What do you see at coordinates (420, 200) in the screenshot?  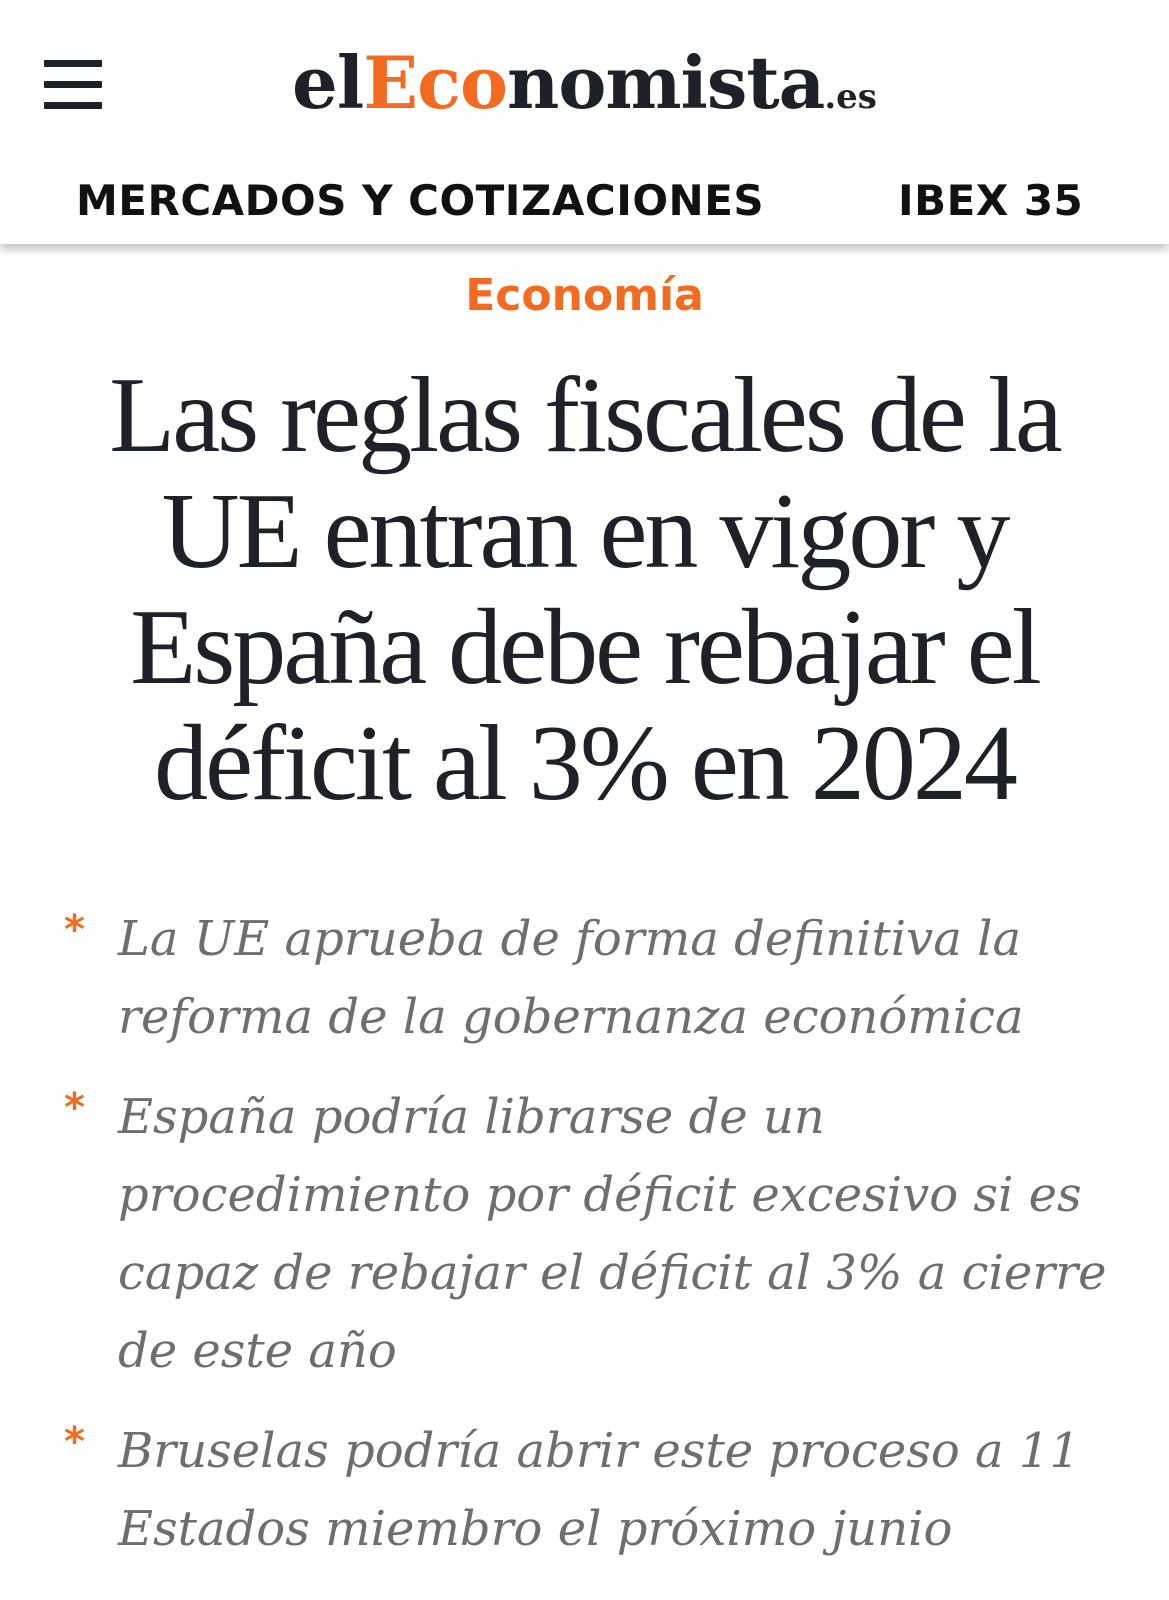 I see `nav-markets-link: MERCADOS Y COTIZACIONES` at bounding box center [420, 200].